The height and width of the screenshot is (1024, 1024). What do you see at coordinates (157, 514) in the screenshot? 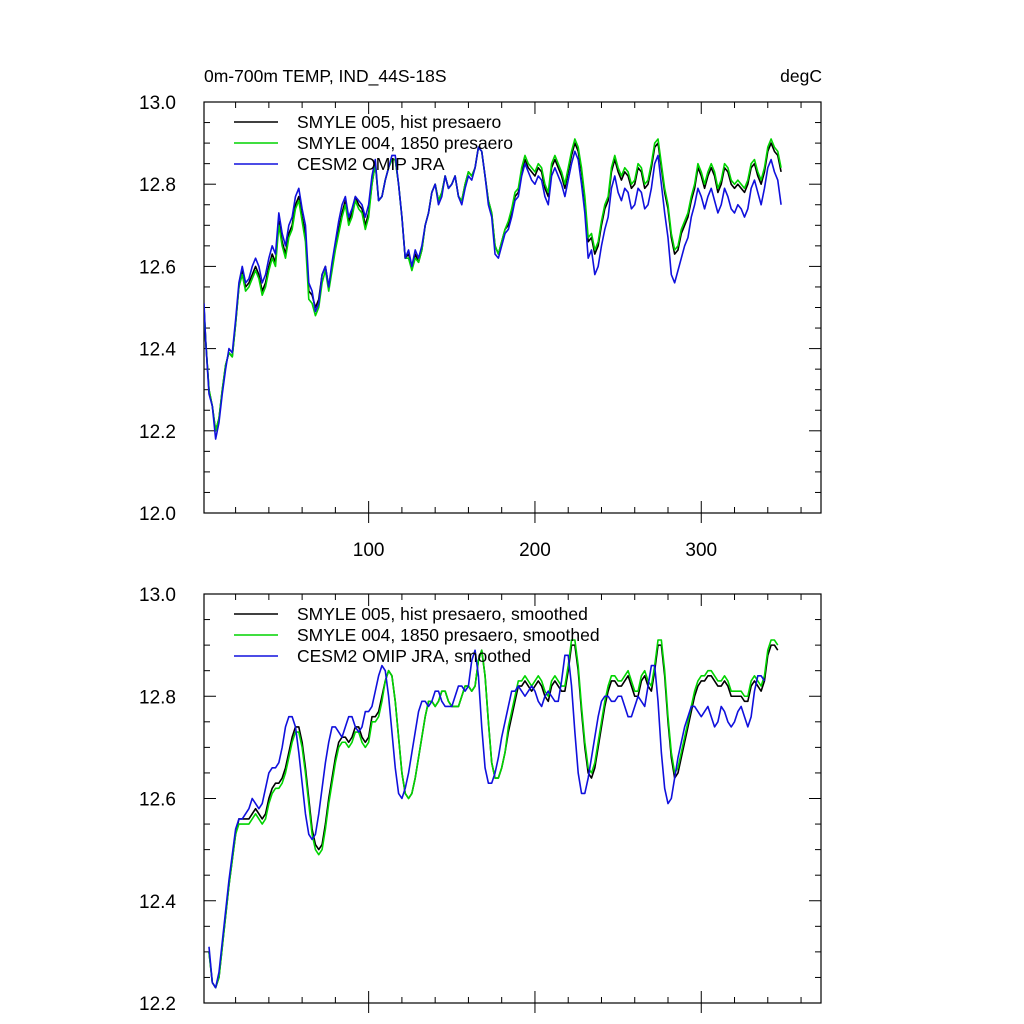
I see `y-tick-label: 12.0` at bounding box center [157, 514].